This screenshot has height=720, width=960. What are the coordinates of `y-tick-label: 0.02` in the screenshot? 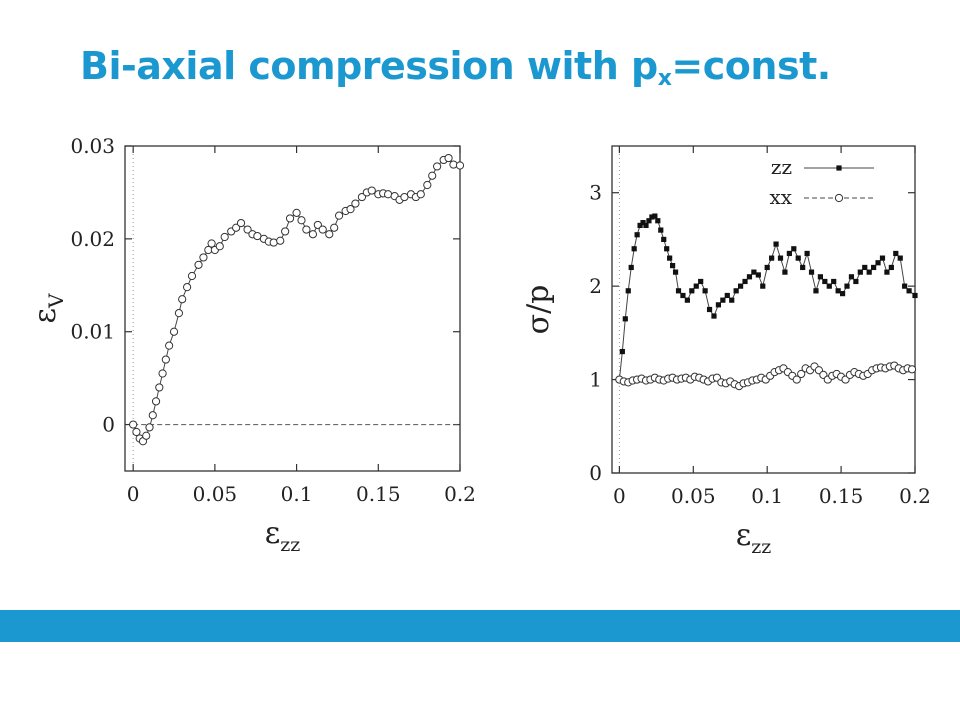 It's located at (92, 239).